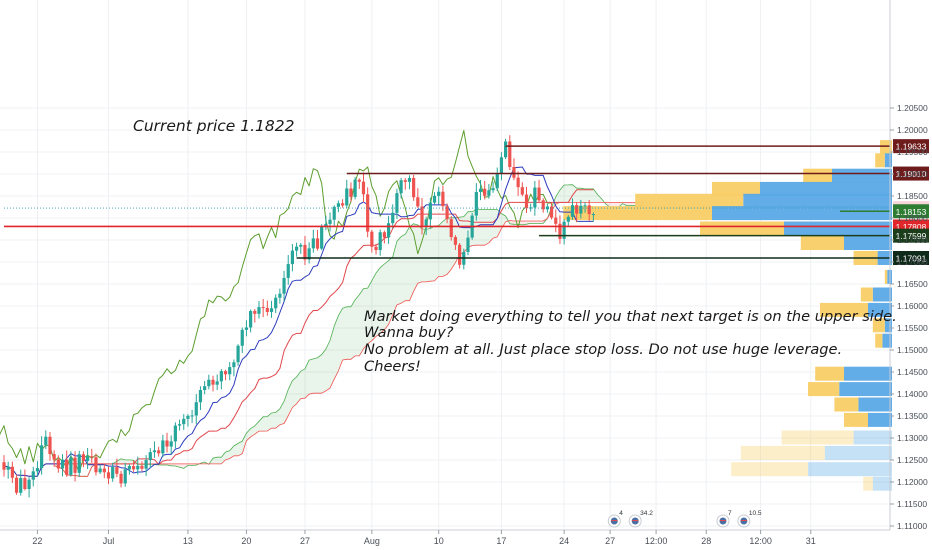 This screenshot has width=932, height=550. What do you see at coordinates (392, 366) in the screenshot?
I see `trade-note-line: Cheers!` at bounding box center [392, 366].